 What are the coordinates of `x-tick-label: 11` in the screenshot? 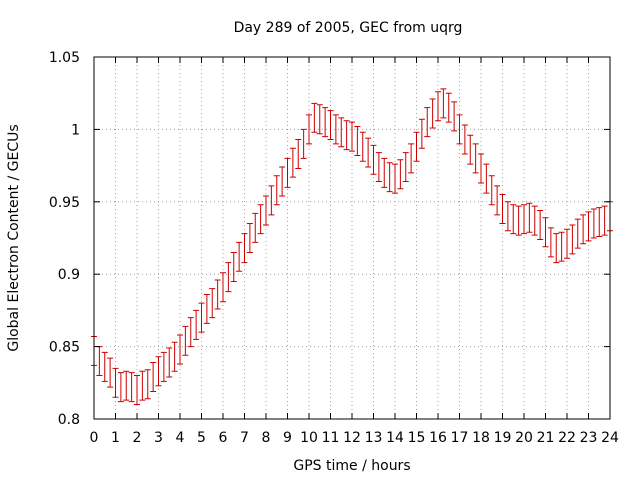 It's located at (331, 438).